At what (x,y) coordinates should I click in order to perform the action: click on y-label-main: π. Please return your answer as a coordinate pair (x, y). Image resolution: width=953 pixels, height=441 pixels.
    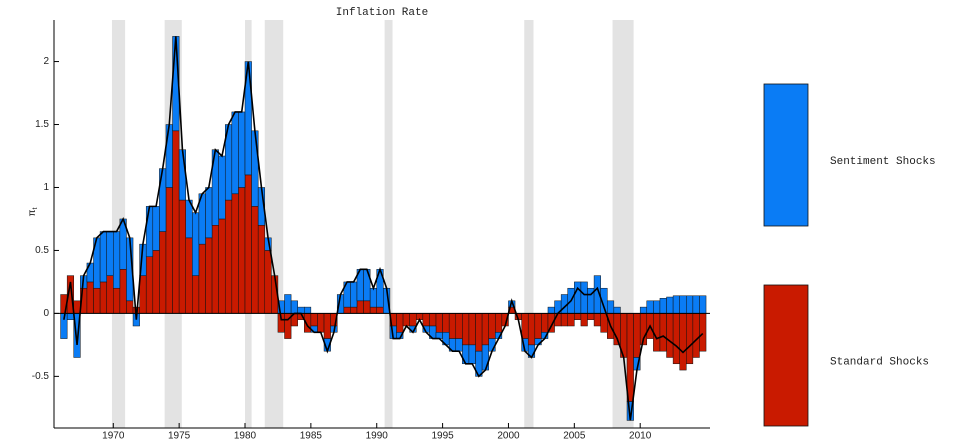
    Looking at the image, I should click on (32, 212).